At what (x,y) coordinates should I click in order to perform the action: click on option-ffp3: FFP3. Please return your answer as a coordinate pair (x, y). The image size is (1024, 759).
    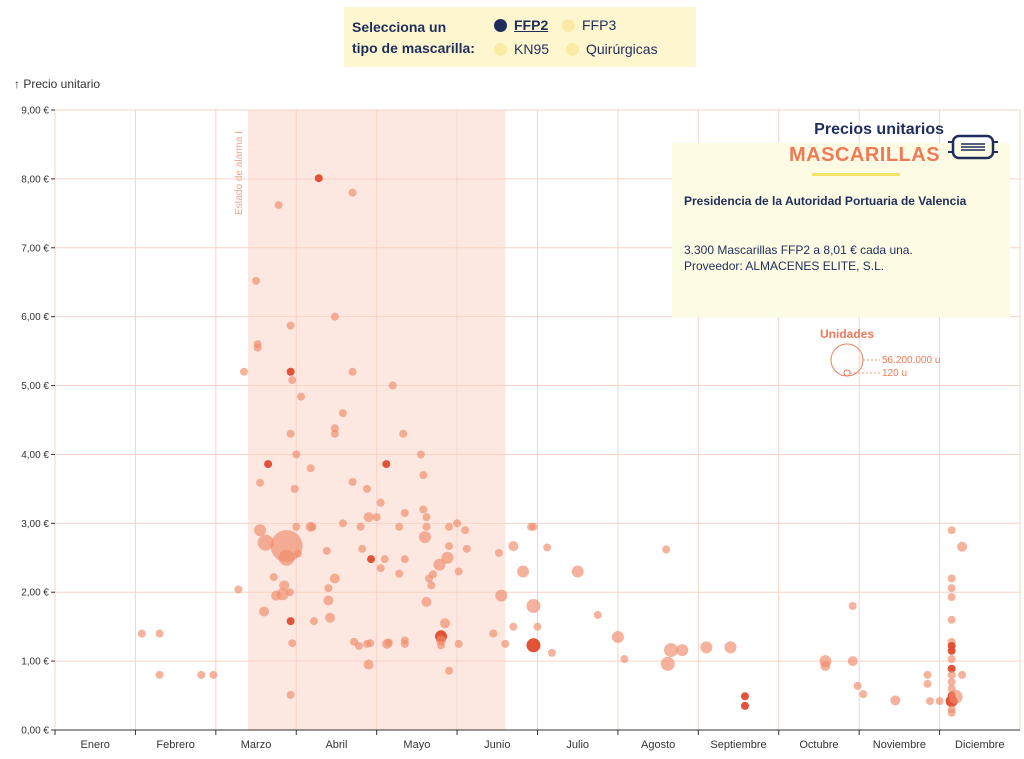
    Looking at the image, I should click on (589, 25).